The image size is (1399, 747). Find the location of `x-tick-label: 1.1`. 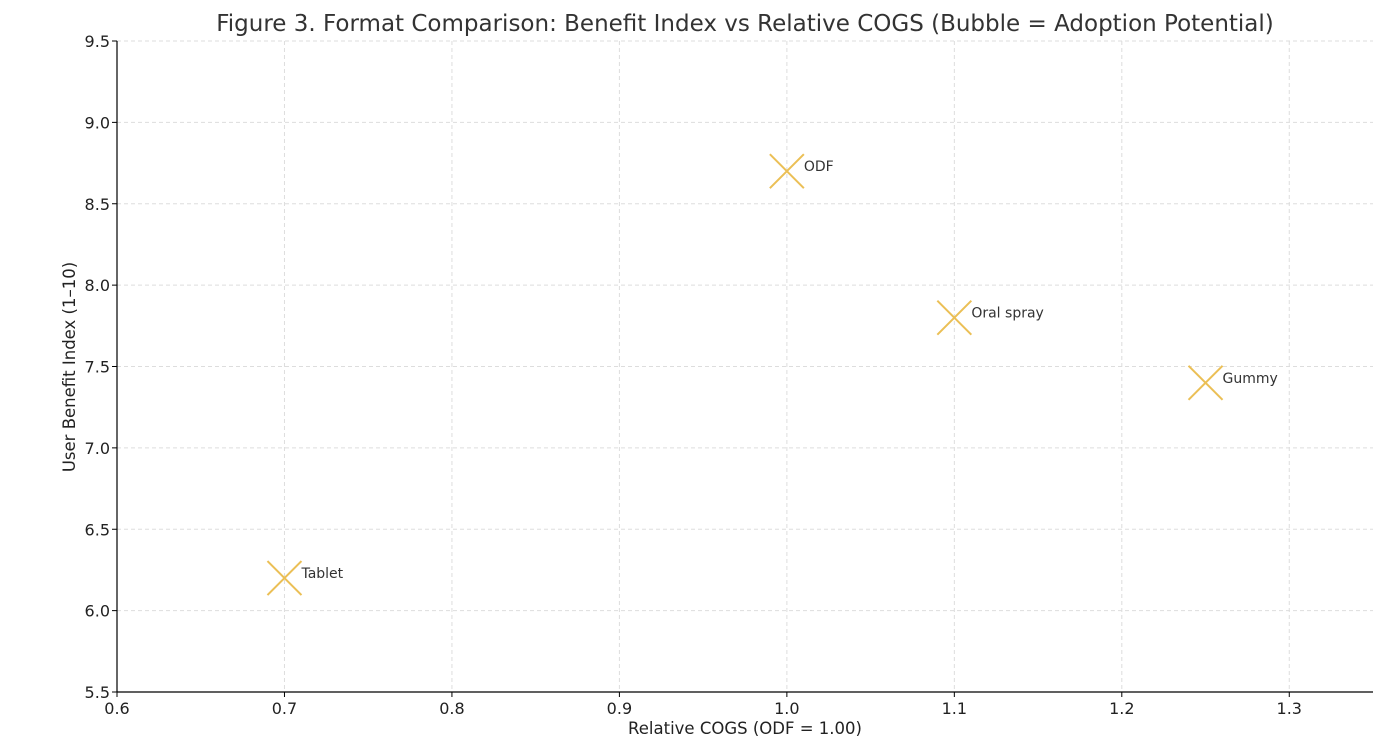

x-tick-label: 1.1 is located at coordinates (954, 708).